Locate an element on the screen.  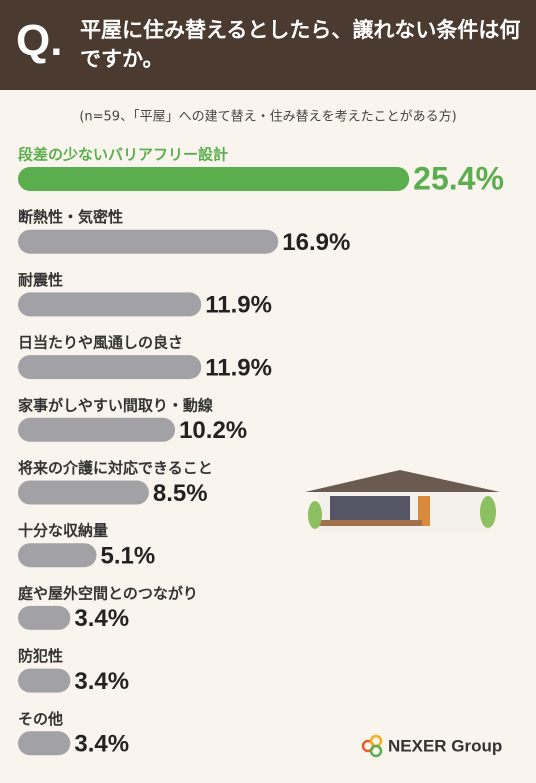
category-label: 防犯性 is located at coordinates (40, 656).